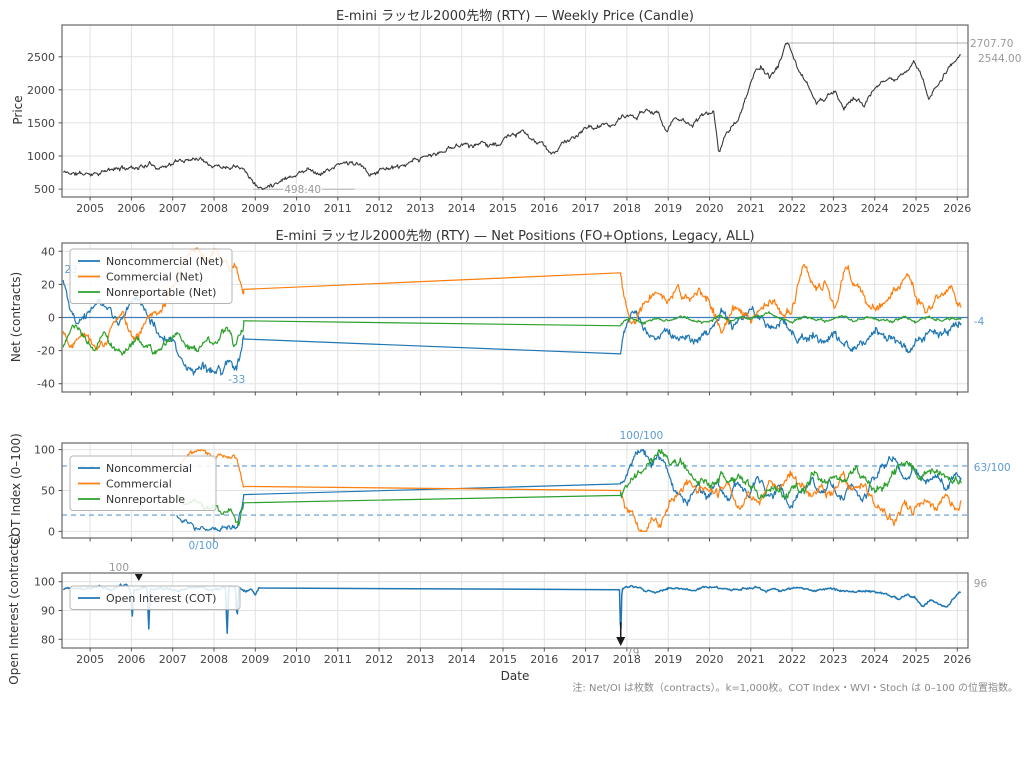 This screenshot has width=1024, height=759. What do you see at coordinates (119, 568) in the screenshot?
I see `annotation: 100` at bounding box center [119, 568].